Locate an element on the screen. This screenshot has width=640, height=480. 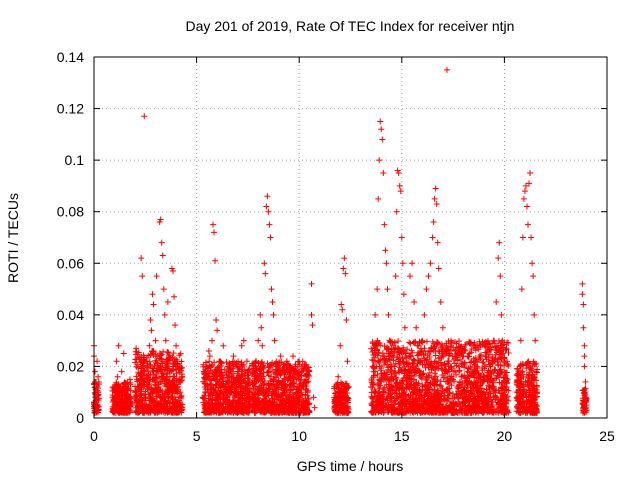
y-tick-label: 0 is located at coordinates (80, 418).